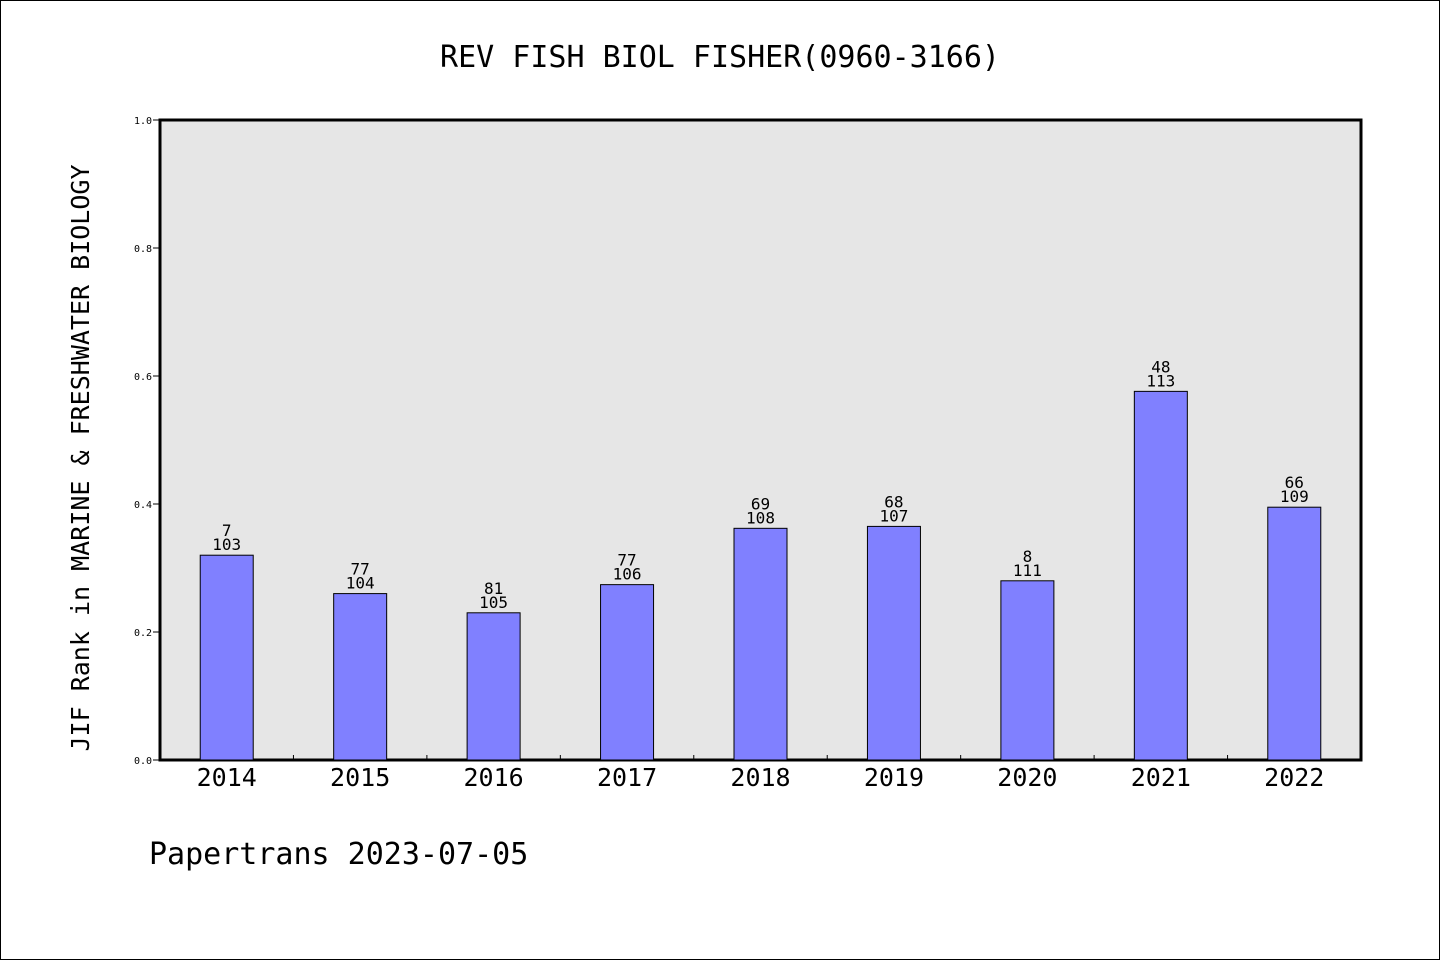  Describe the element at coordinates (147, 441) in the screenshot. I see `y-axis-ticks: 0.0 0.2 0.4 0.6 0.8 1.0` at that location.